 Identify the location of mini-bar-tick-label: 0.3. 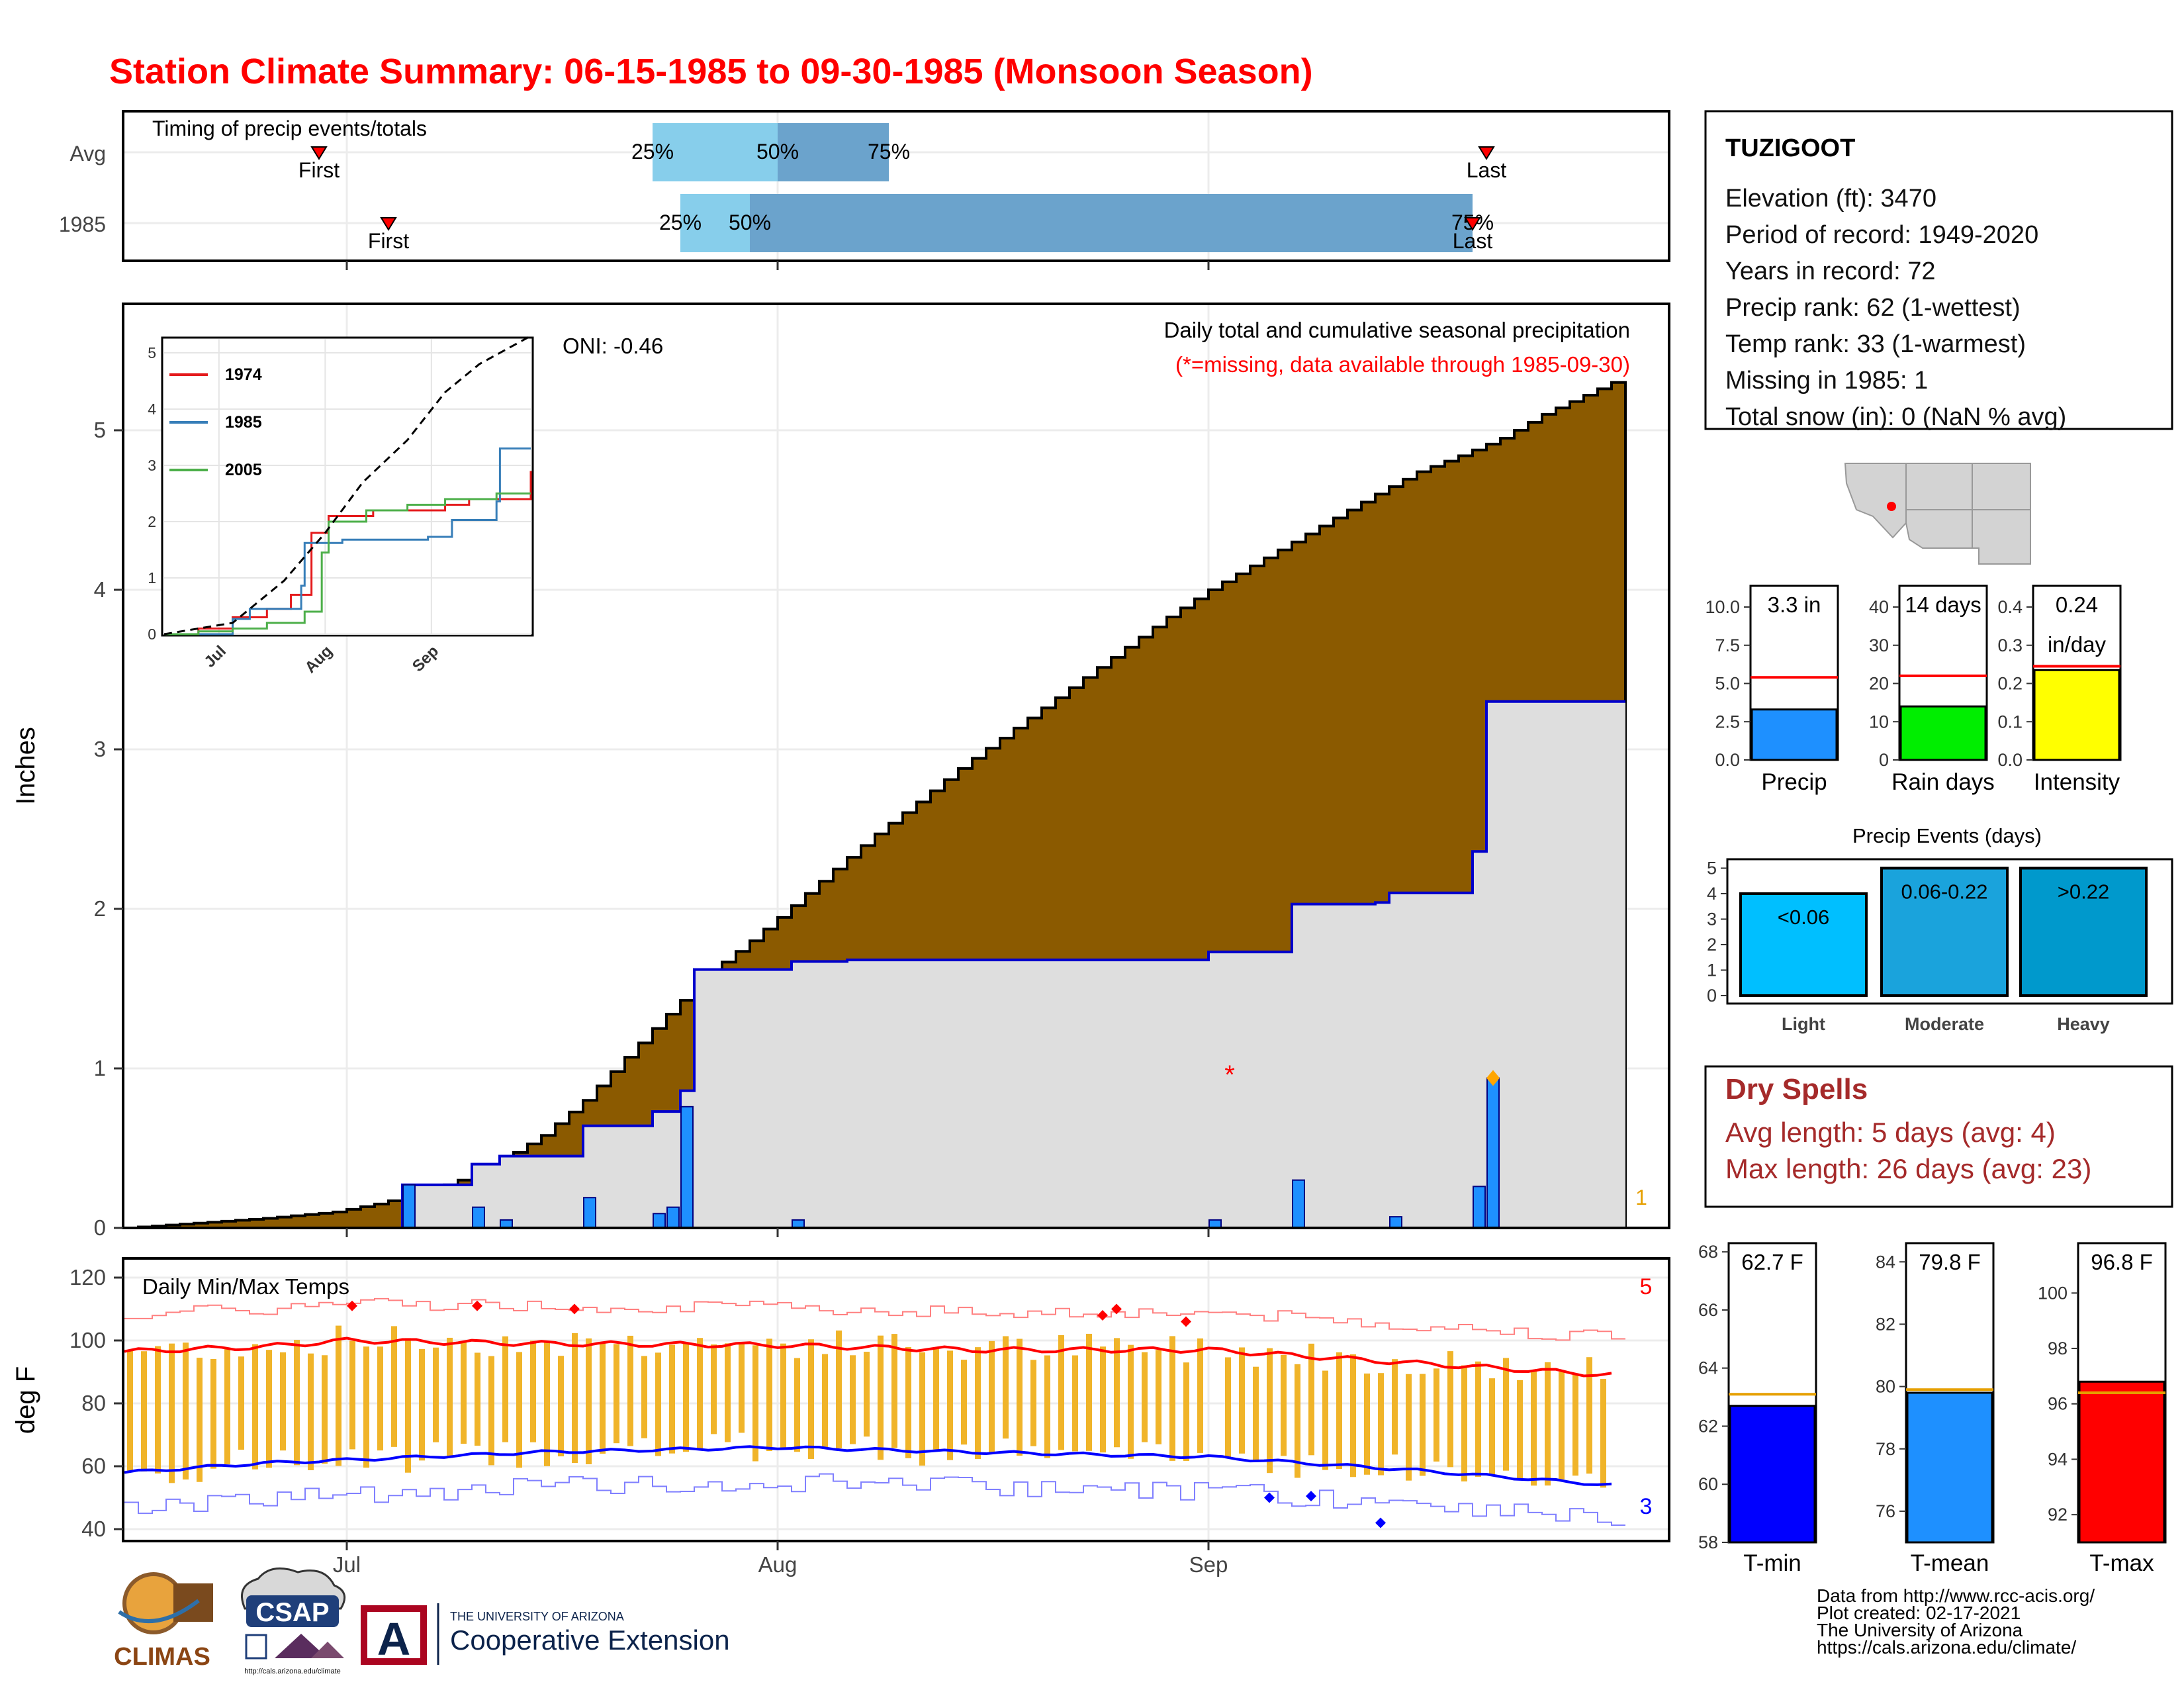
(2010, 645).